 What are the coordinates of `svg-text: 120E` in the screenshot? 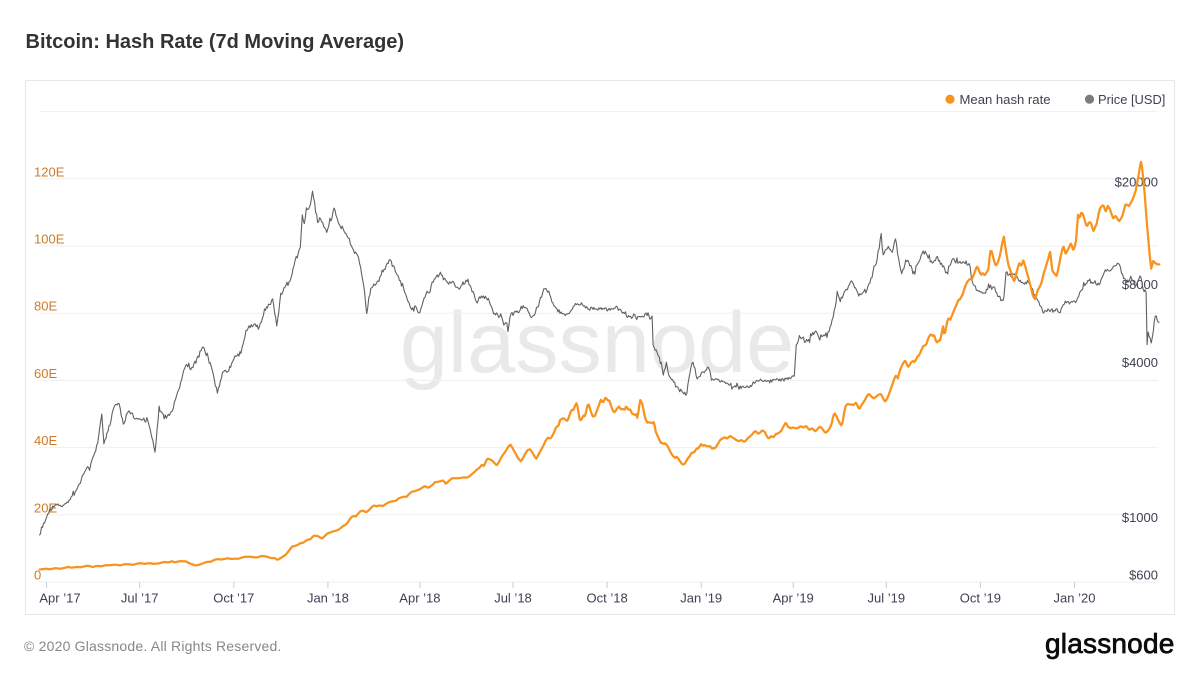 It's located at (49, 171).